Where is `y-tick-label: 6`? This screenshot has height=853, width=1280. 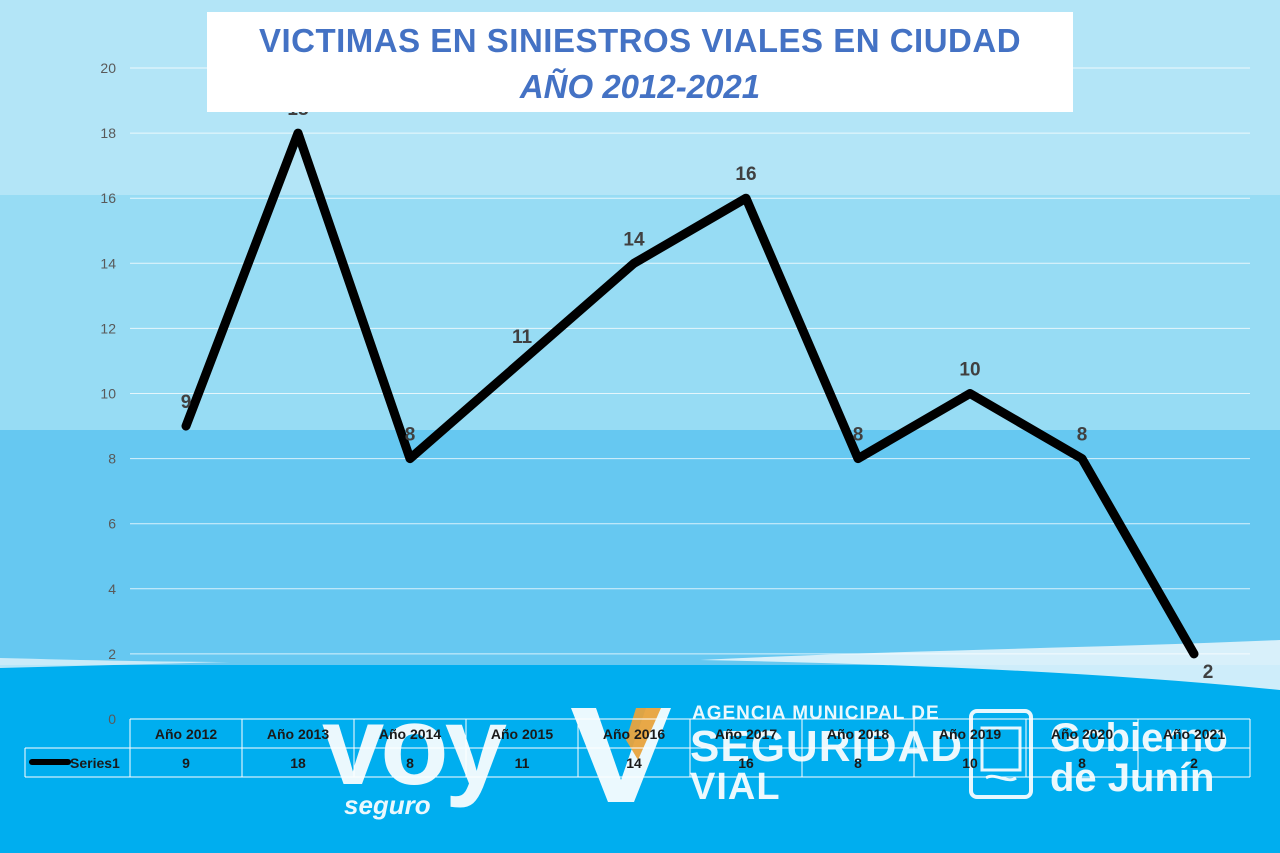
y-tick-label: 6 is located at coordinates (112, 524).